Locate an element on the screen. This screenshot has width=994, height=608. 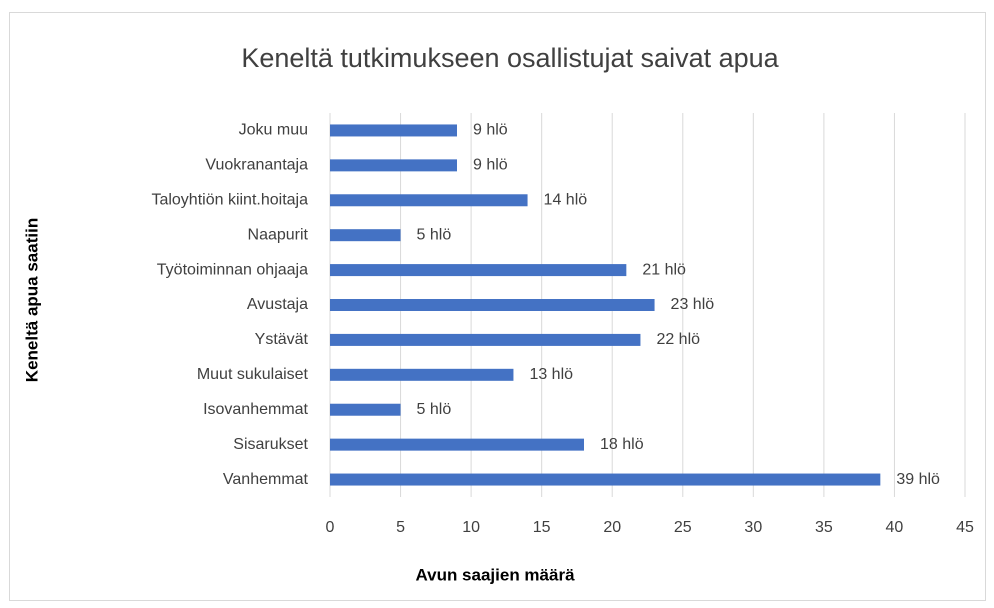
y-tick-label: Naapurit is located at coordinates (278, 234).